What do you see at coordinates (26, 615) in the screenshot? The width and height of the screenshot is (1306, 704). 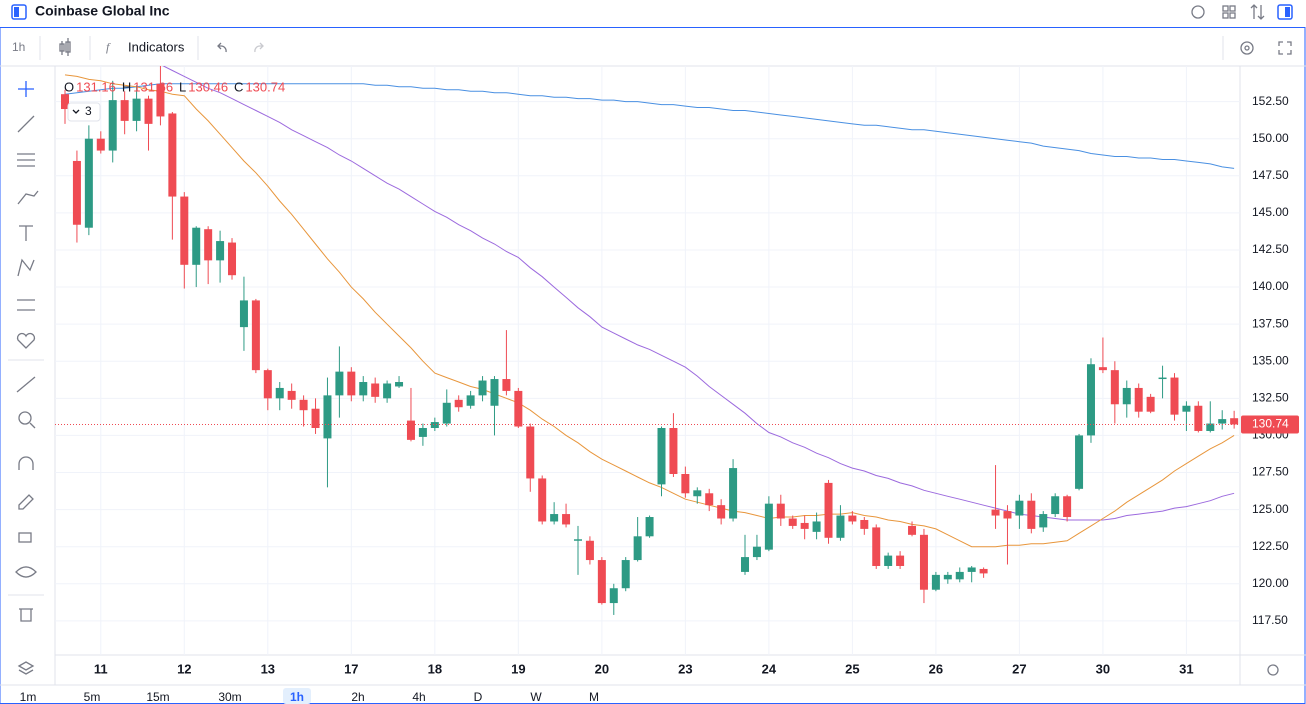 I see `delete-tool` at bounding box center [26, 615].